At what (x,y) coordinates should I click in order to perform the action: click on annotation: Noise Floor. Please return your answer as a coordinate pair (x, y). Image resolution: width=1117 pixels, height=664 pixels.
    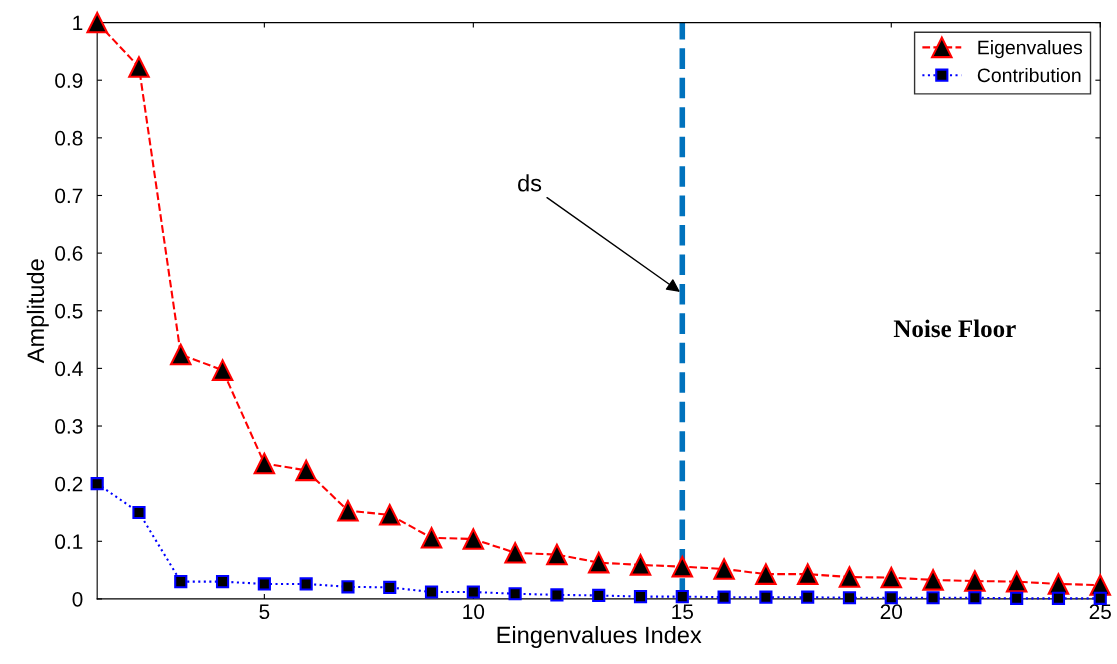
    Looking at the image, I should click on (954, 328).